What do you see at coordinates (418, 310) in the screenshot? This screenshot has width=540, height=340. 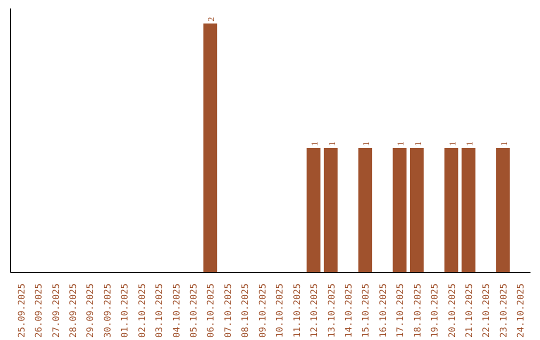 I see `x-tick-label: 18.10.2025` at bounding box center [418, 310].